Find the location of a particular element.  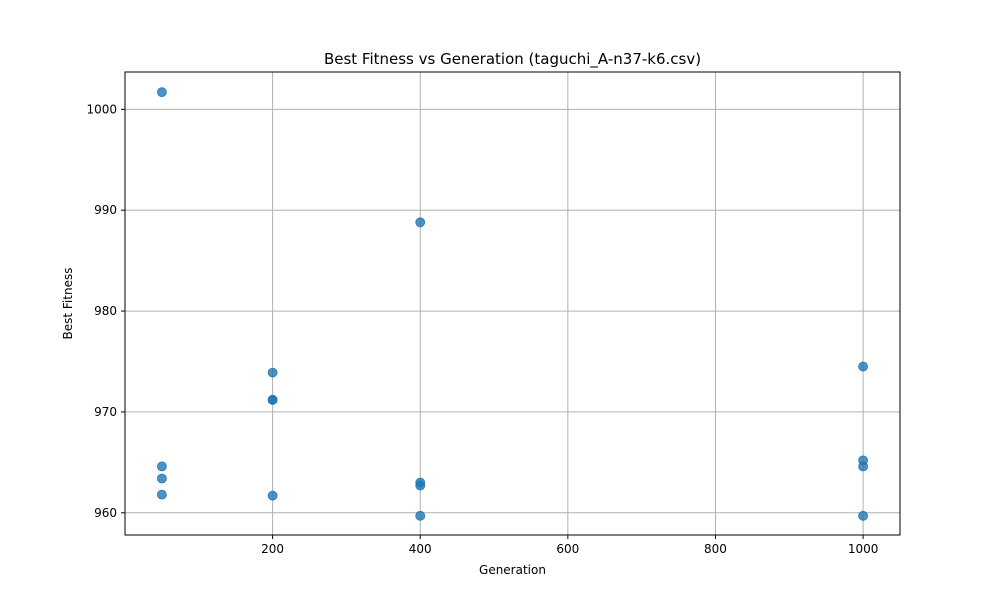

y-tick-label: 960 is located at coordinates (105, 513).